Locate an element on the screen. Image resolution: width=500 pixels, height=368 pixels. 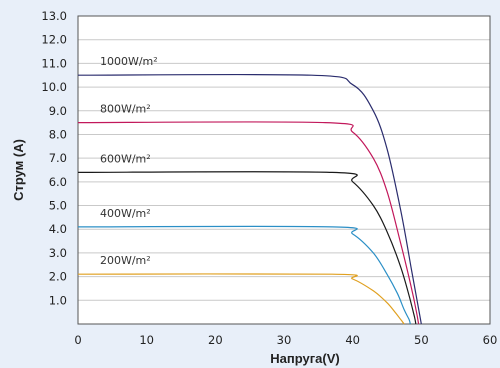
x-tick-label: 50 is located at coordinates (421, 340).